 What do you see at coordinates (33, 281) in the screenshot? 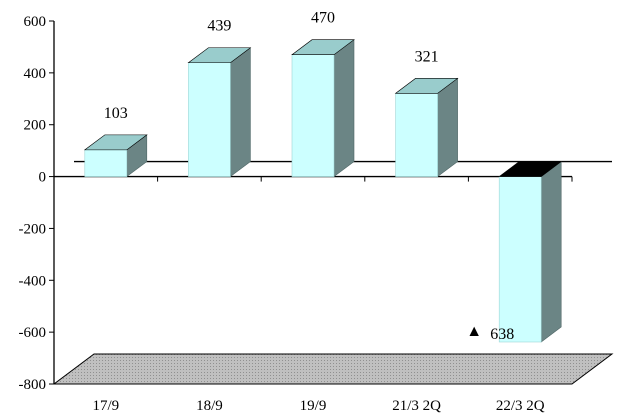
I see `y-tick-label: -400` at bounding box center [33, 281].